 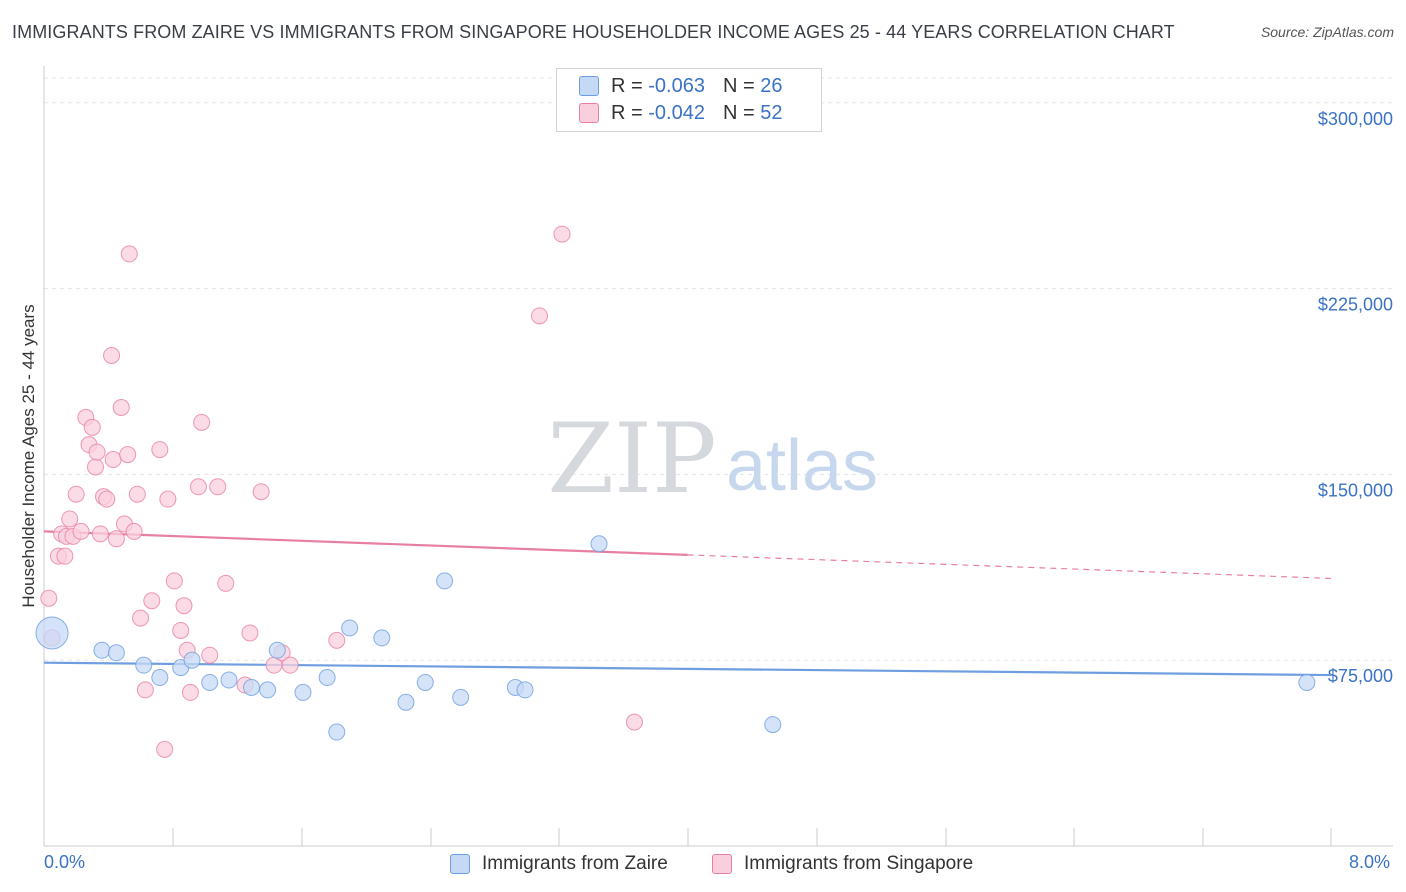 What do you see at coordinates (1327, 32) in the screenshot?
I see `source-label: Source: ZipAtlas.com` at bounding box center [1327, 32].